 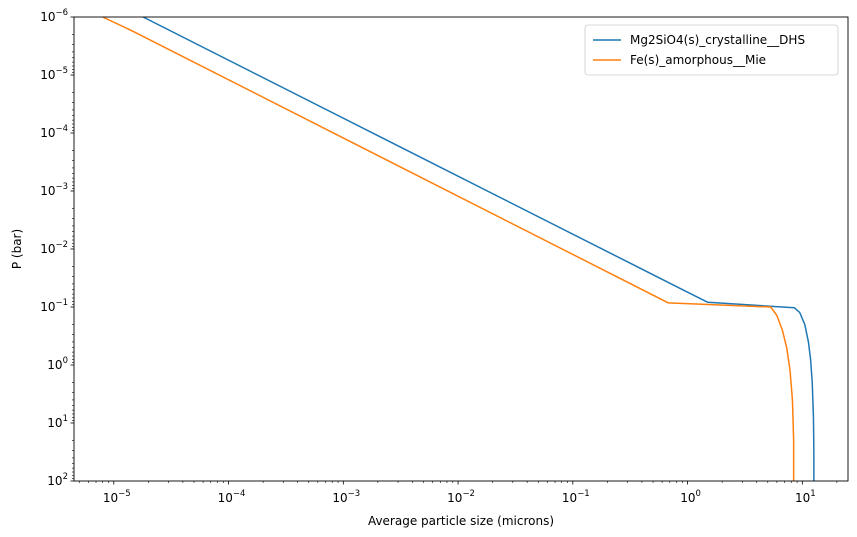 I want to click on x-tick-label-5: 10⁰, so click(x=690, y=497).